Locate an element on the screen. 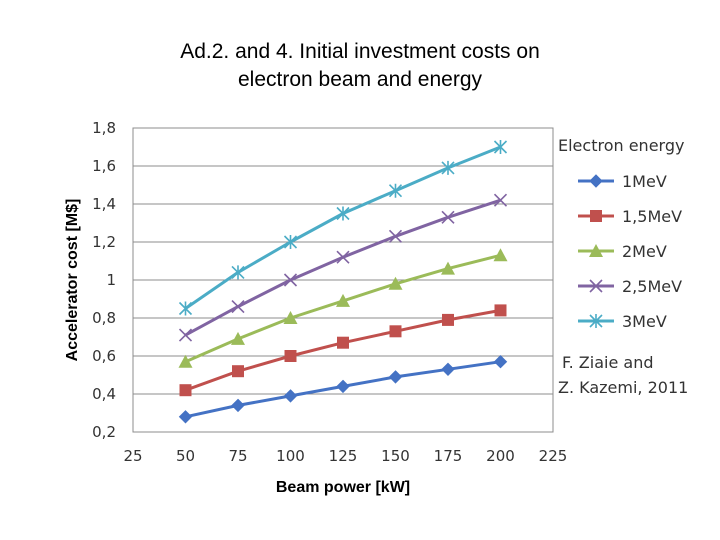  slide-title-line-2: electron beam and energy is located at coordinates (360, 79).